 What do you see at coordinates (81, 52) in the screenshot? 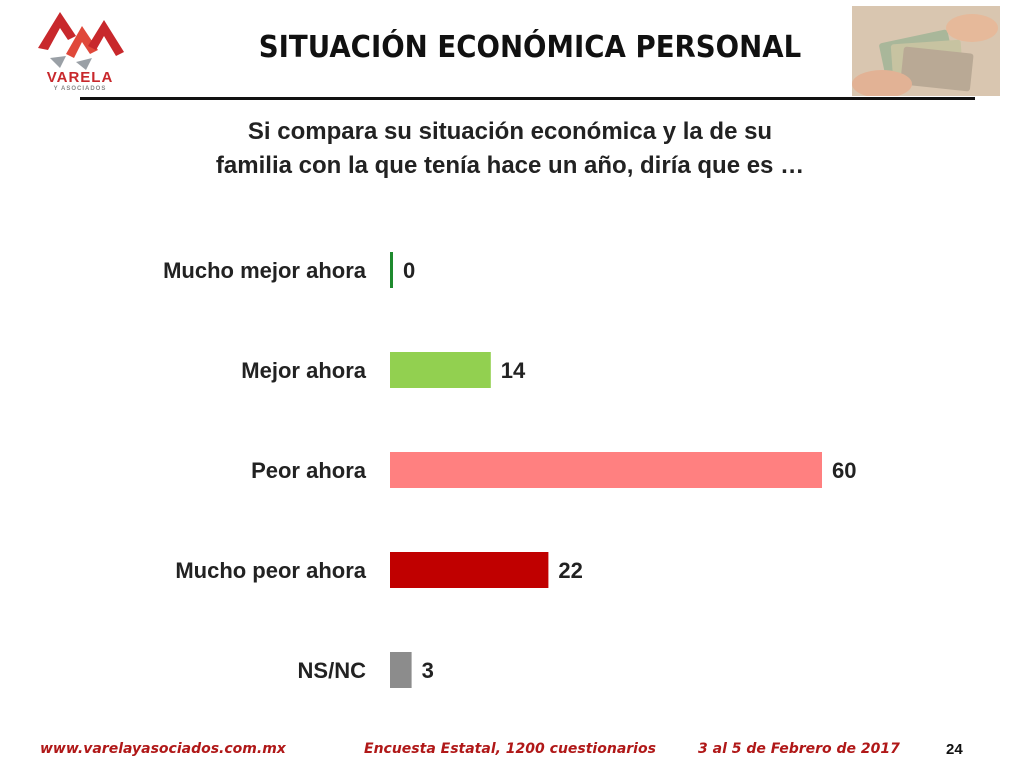
I see `varela-logo: VARELA Y ASOCIADOS` at bounding box center [81, 52].